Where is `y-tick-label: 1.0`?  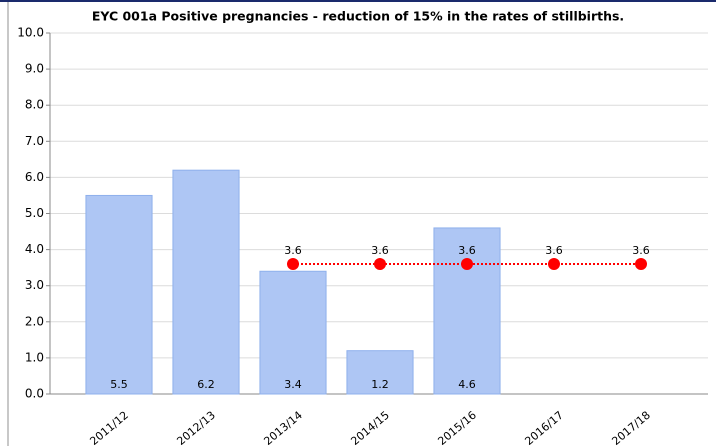 y-tick-label: 1.0 is located at coordinates (34, 357).